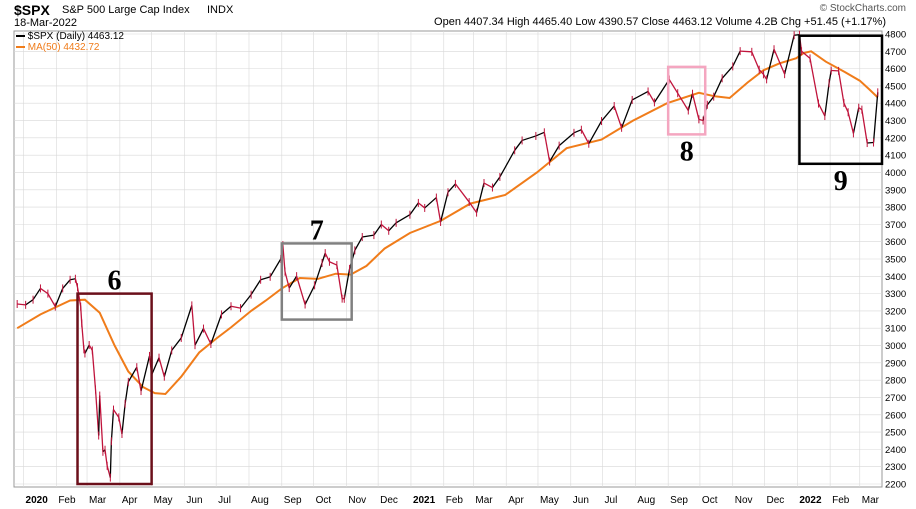 The width and height of the screenshot is (916, 509). Describe the element at coordinates (389, 500) in the screenshot. I see `x-tick-label: Dec` at that location.